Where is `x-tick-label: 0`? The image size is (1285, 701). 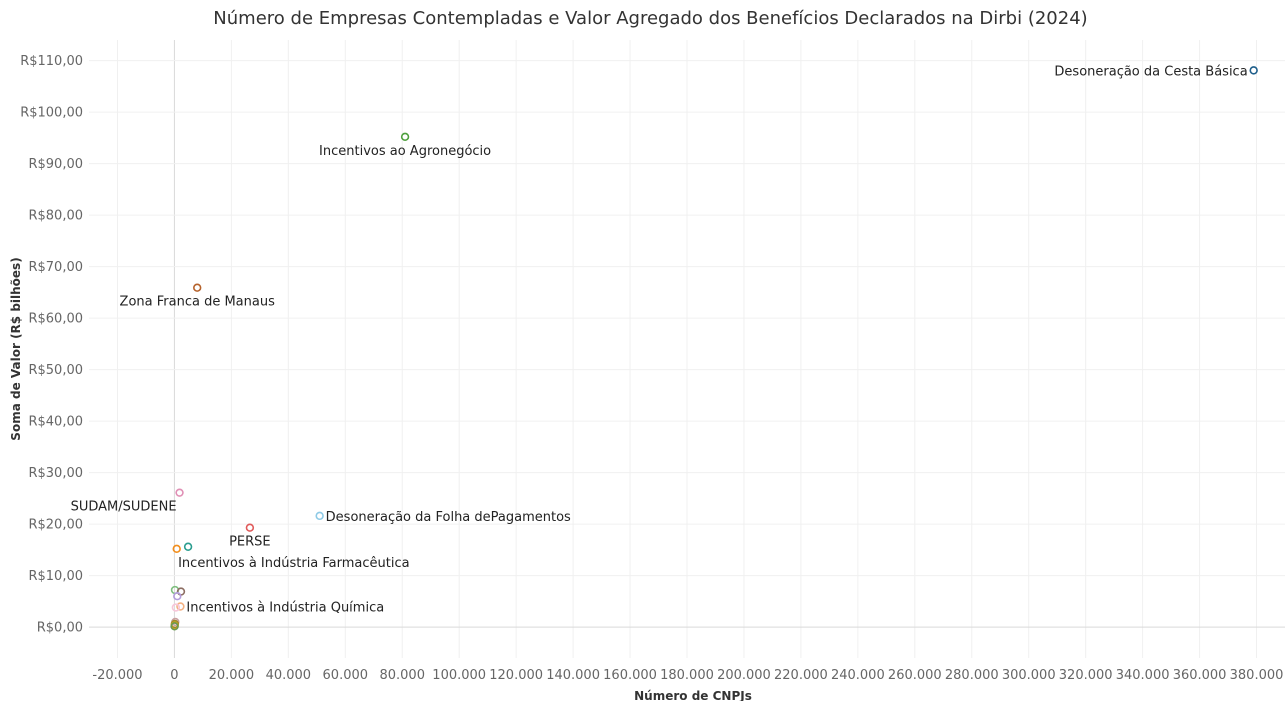 x-tick-label: 0 is located at coordinates (174, 675).